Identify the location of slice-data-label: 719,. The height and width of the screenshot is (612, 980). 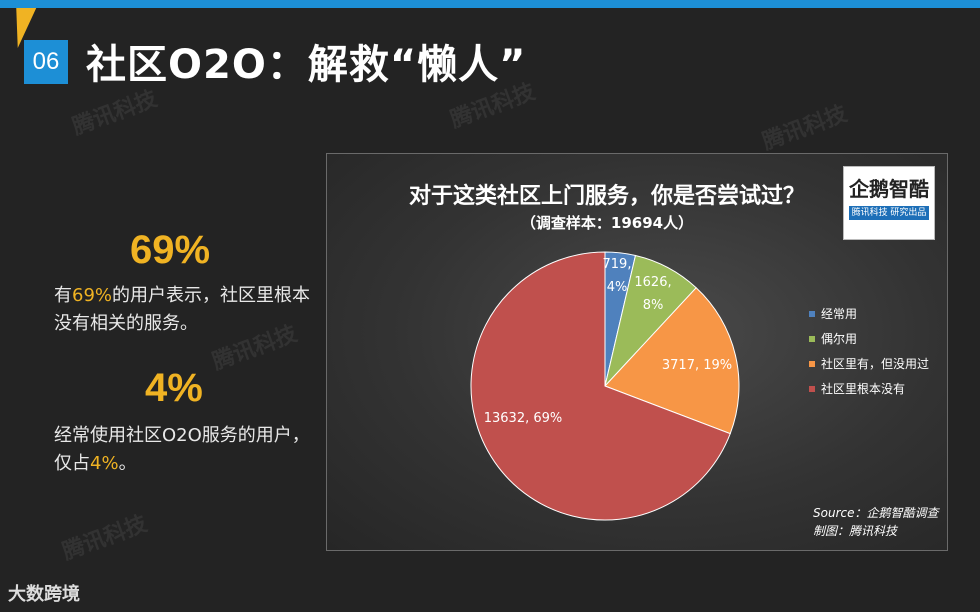
(617, 264).